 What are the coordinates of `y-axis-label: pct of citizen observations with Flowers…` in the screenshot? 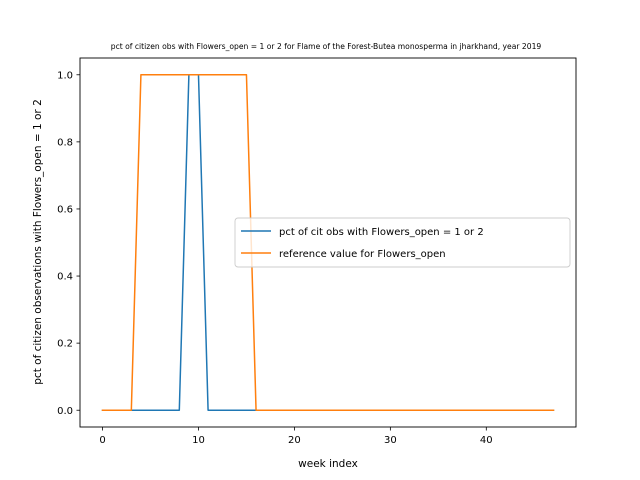 It's located at (38, 241).